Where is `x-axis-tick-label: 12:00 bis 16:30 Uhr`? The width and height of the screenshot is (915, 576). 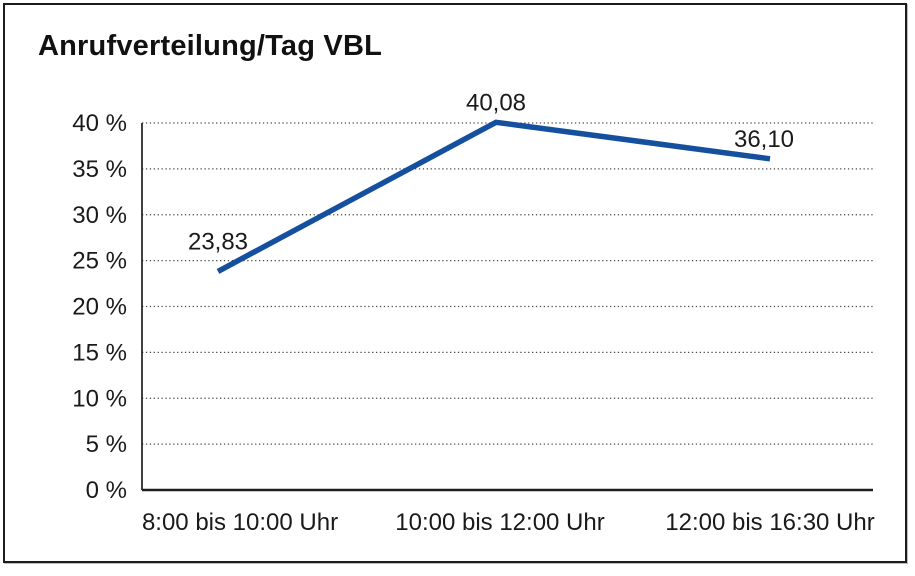 x-axis-tick-label: 12:00 bis 16:30 Uhr is located at coordinates (769, 522).